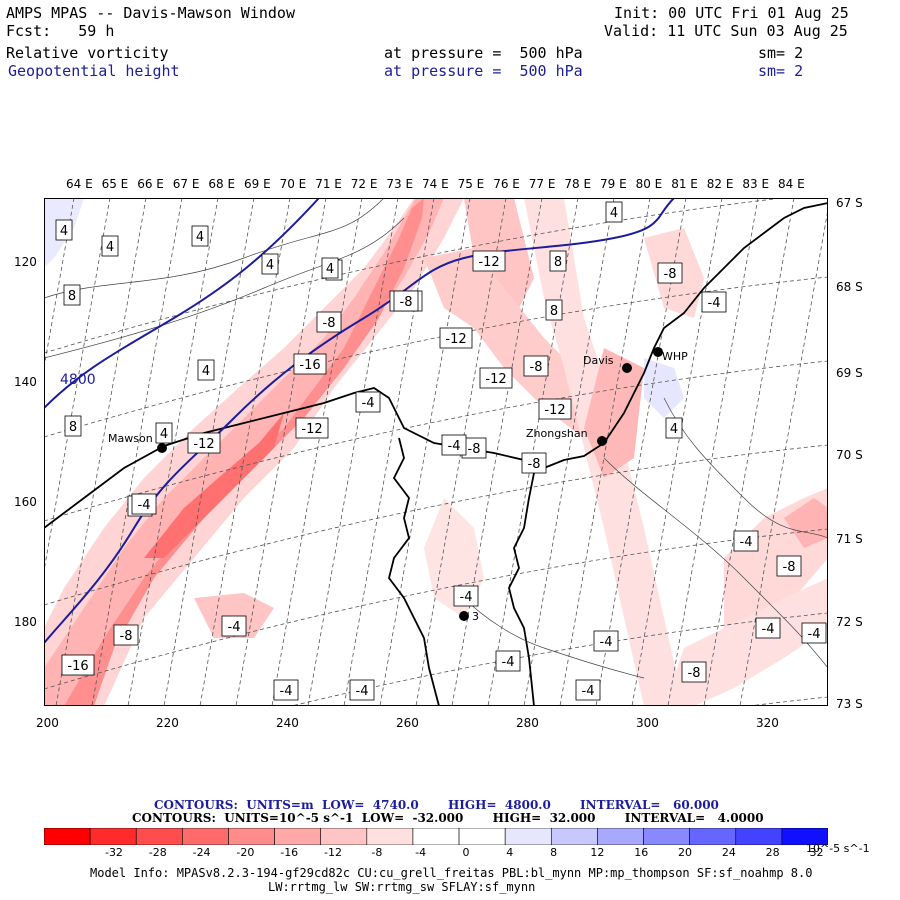 This screenshot has height=900, width=900. What do you see at coordinates (849, 203) in the screenshot?
I see `lat-label: 67 S` at bounding box center [849, 203].